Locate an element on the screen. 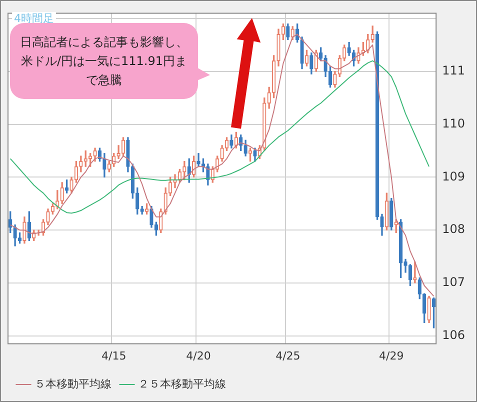  y-tick-label: 109 is located at coordinates (453, 176).